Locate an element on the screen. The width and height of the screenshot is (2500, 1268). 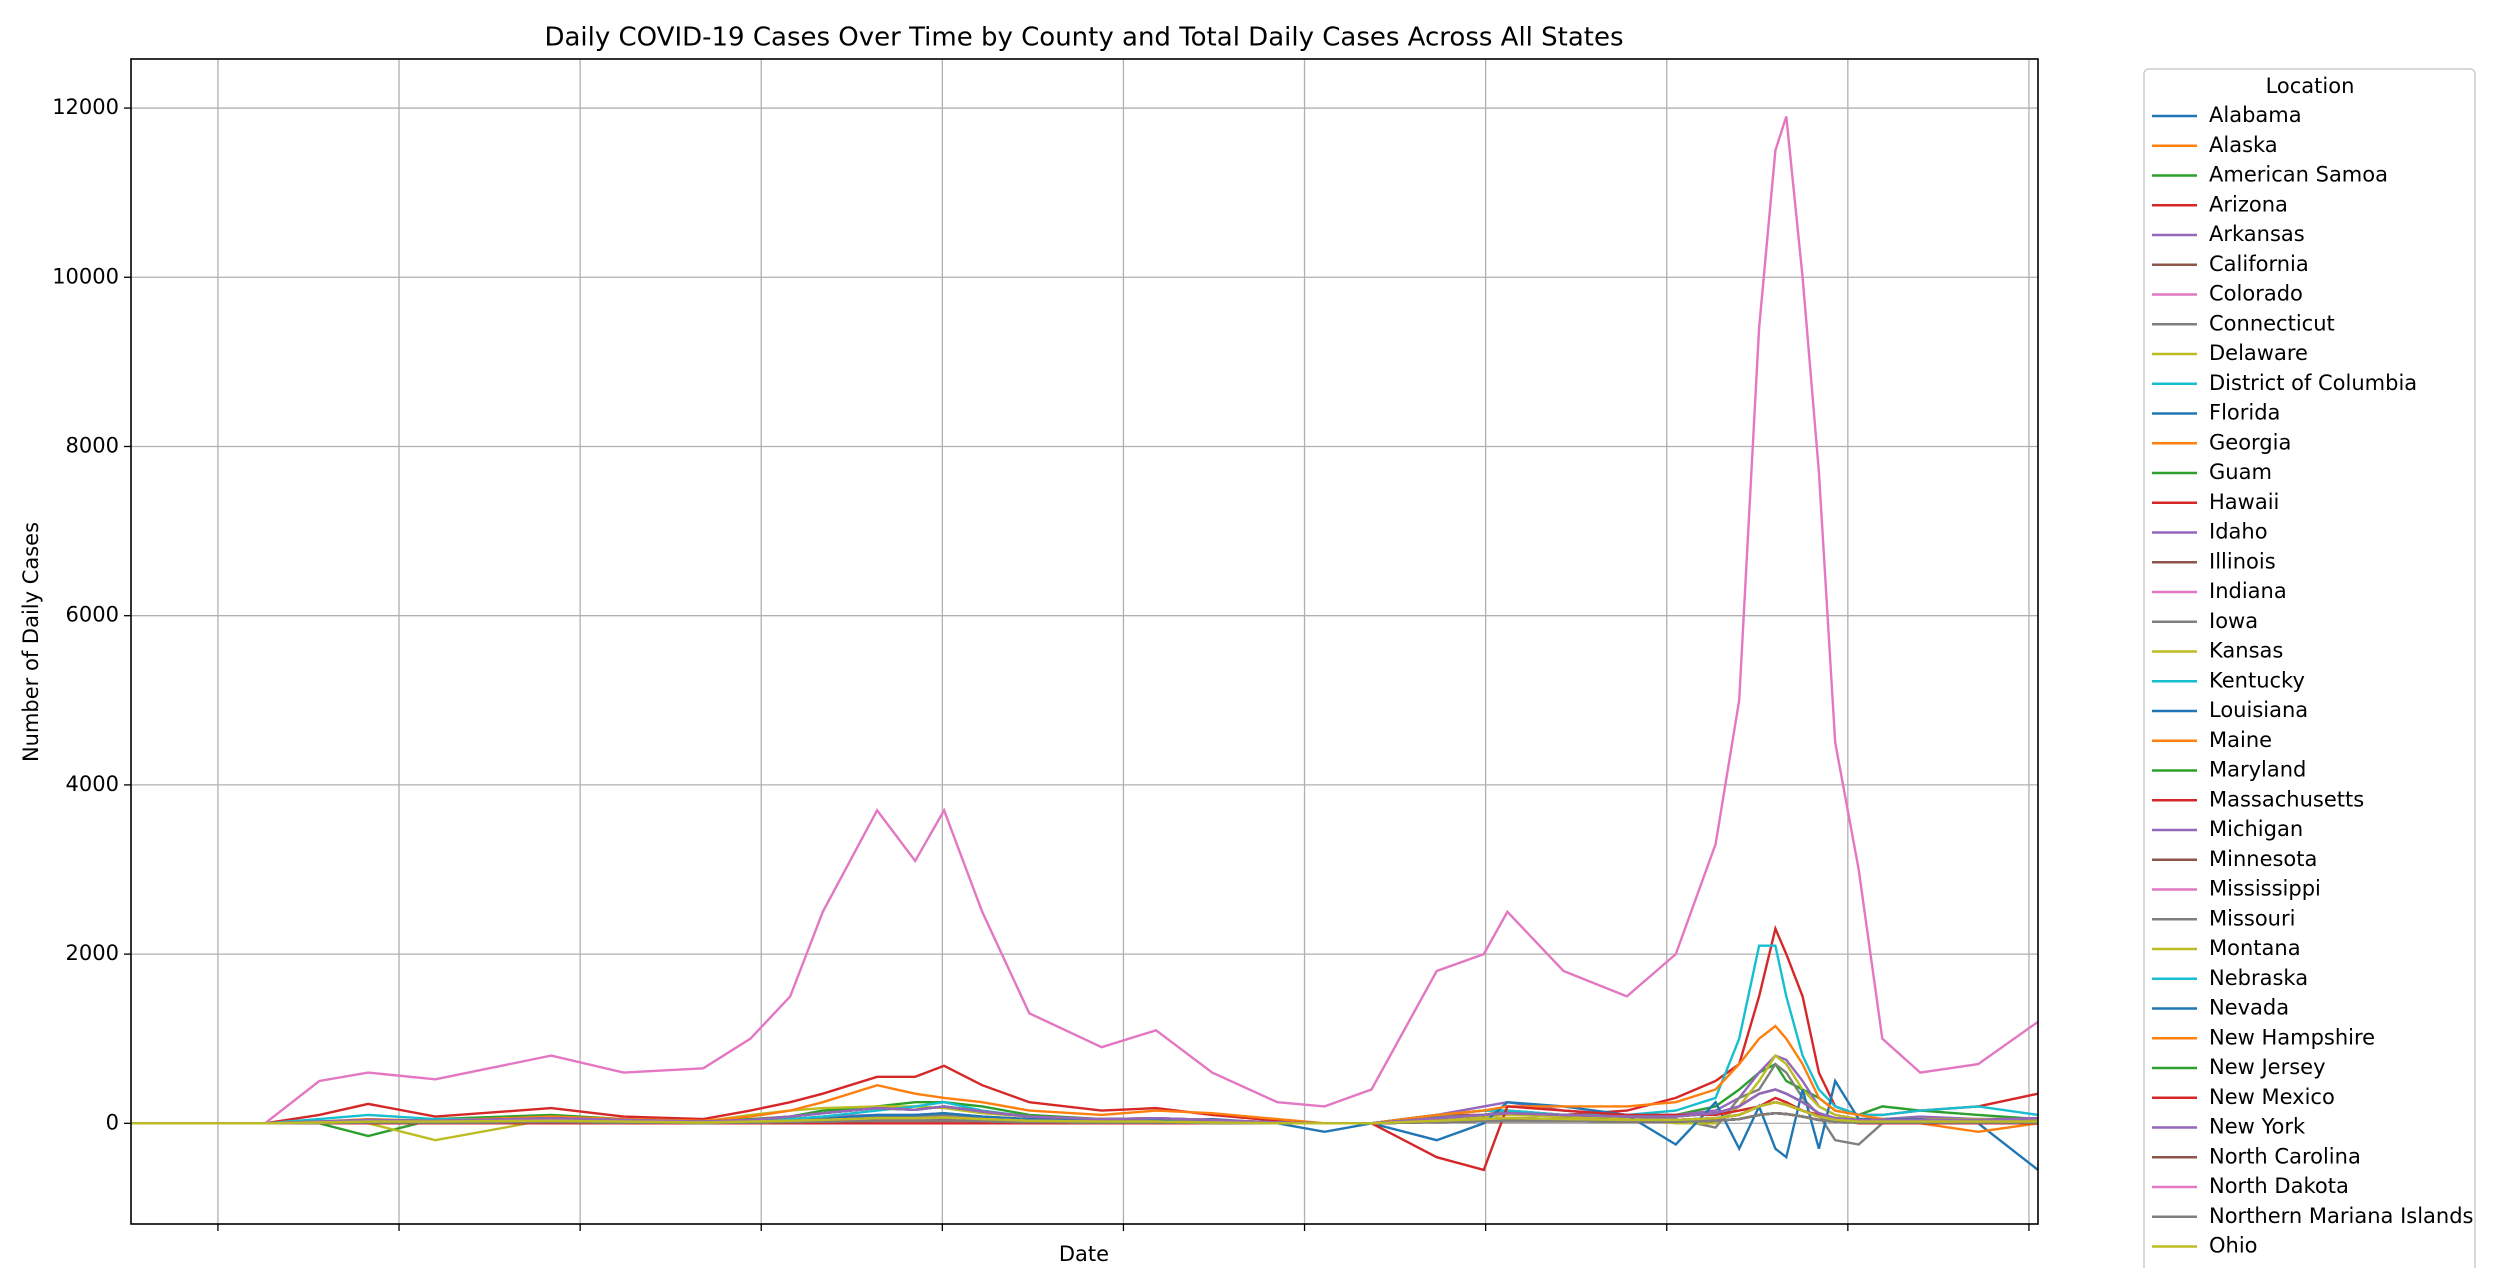
legend-label: Florida is located at coordinates (2244, 413).